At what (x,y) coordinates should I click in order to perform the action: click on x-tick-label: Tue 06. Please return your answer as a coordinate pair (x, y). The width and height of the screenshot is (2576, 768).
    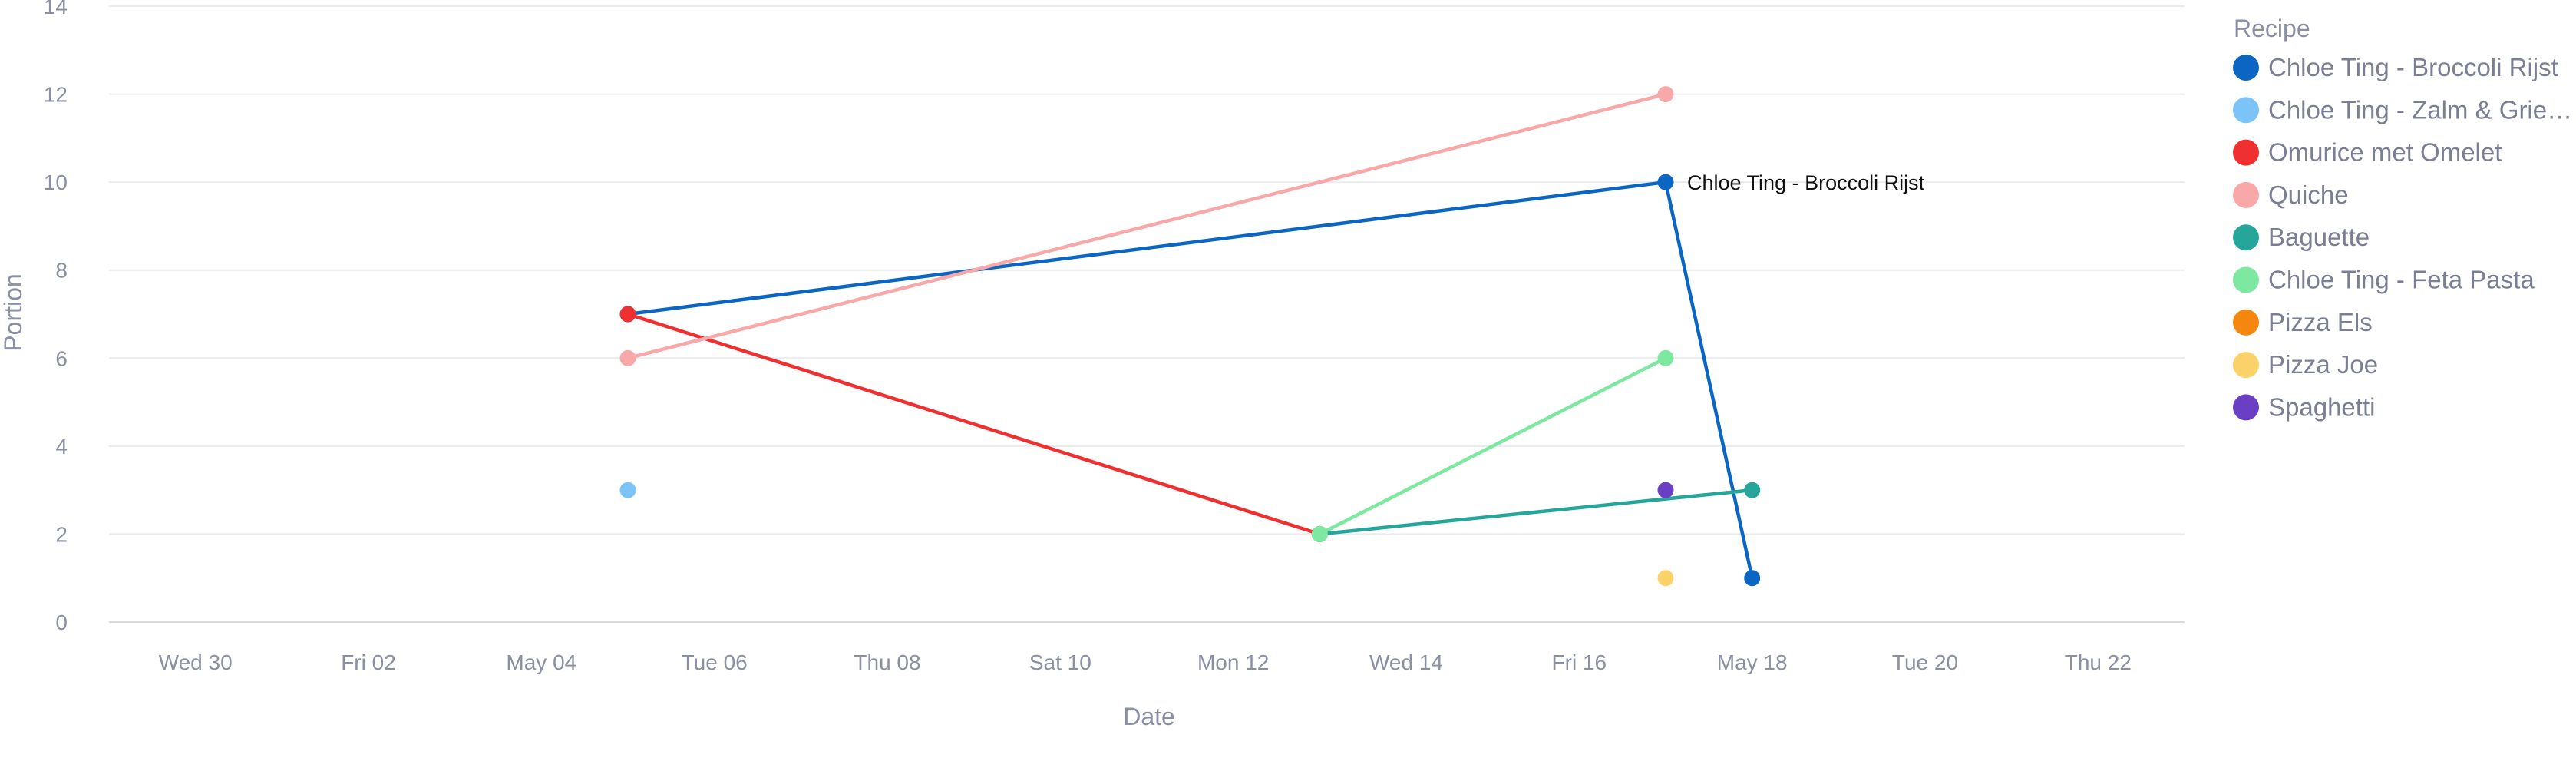
    Looking at the image, I should click on (715, 662).